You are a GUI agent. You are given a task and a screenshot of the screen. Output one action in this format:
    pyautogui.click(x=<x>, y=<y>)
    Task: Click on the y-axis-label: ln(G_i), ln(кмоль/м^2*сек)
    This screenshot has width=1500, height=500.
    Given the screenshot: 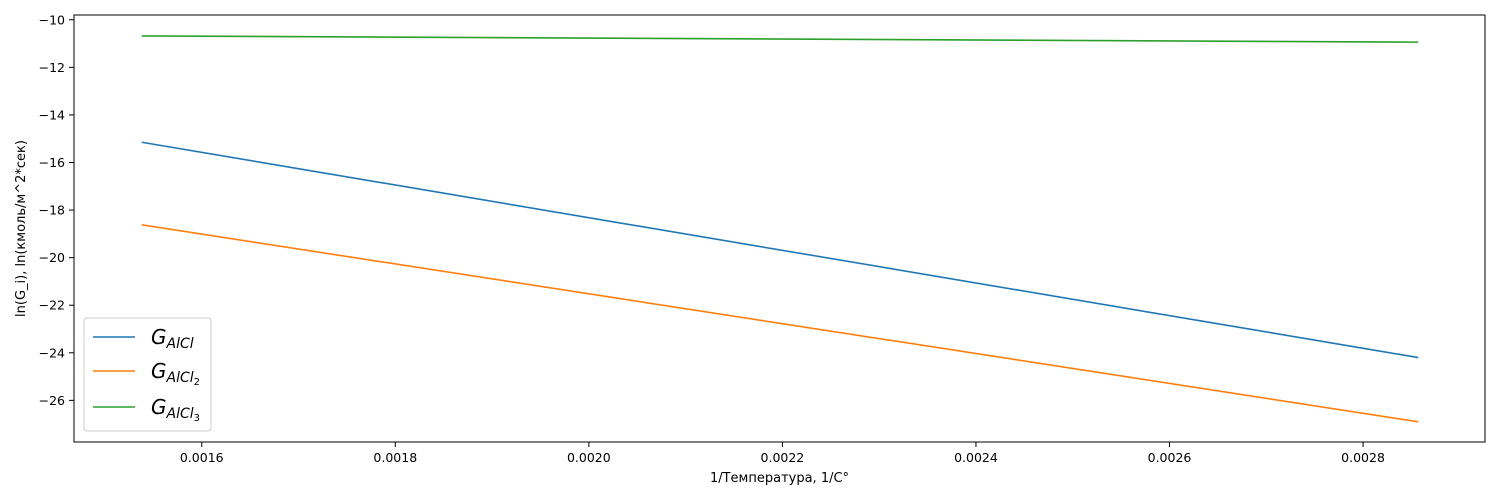 What is the action you would take?
    pyautogui.click(x=21, y=228)
    